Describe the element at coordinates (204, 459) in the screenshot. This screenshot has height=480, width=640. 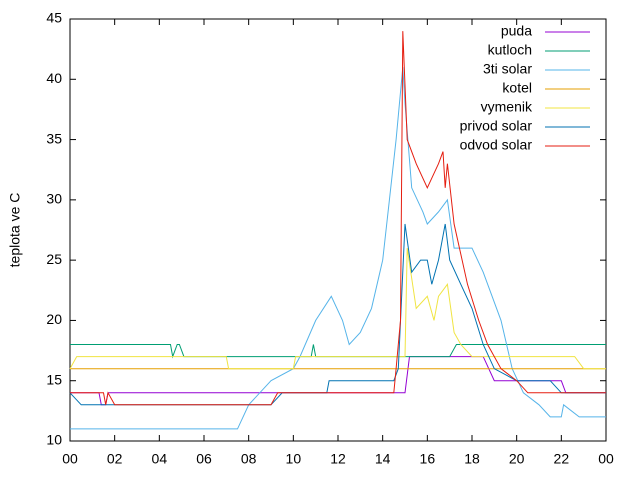
I see `x-tick-label: 06` at that location.